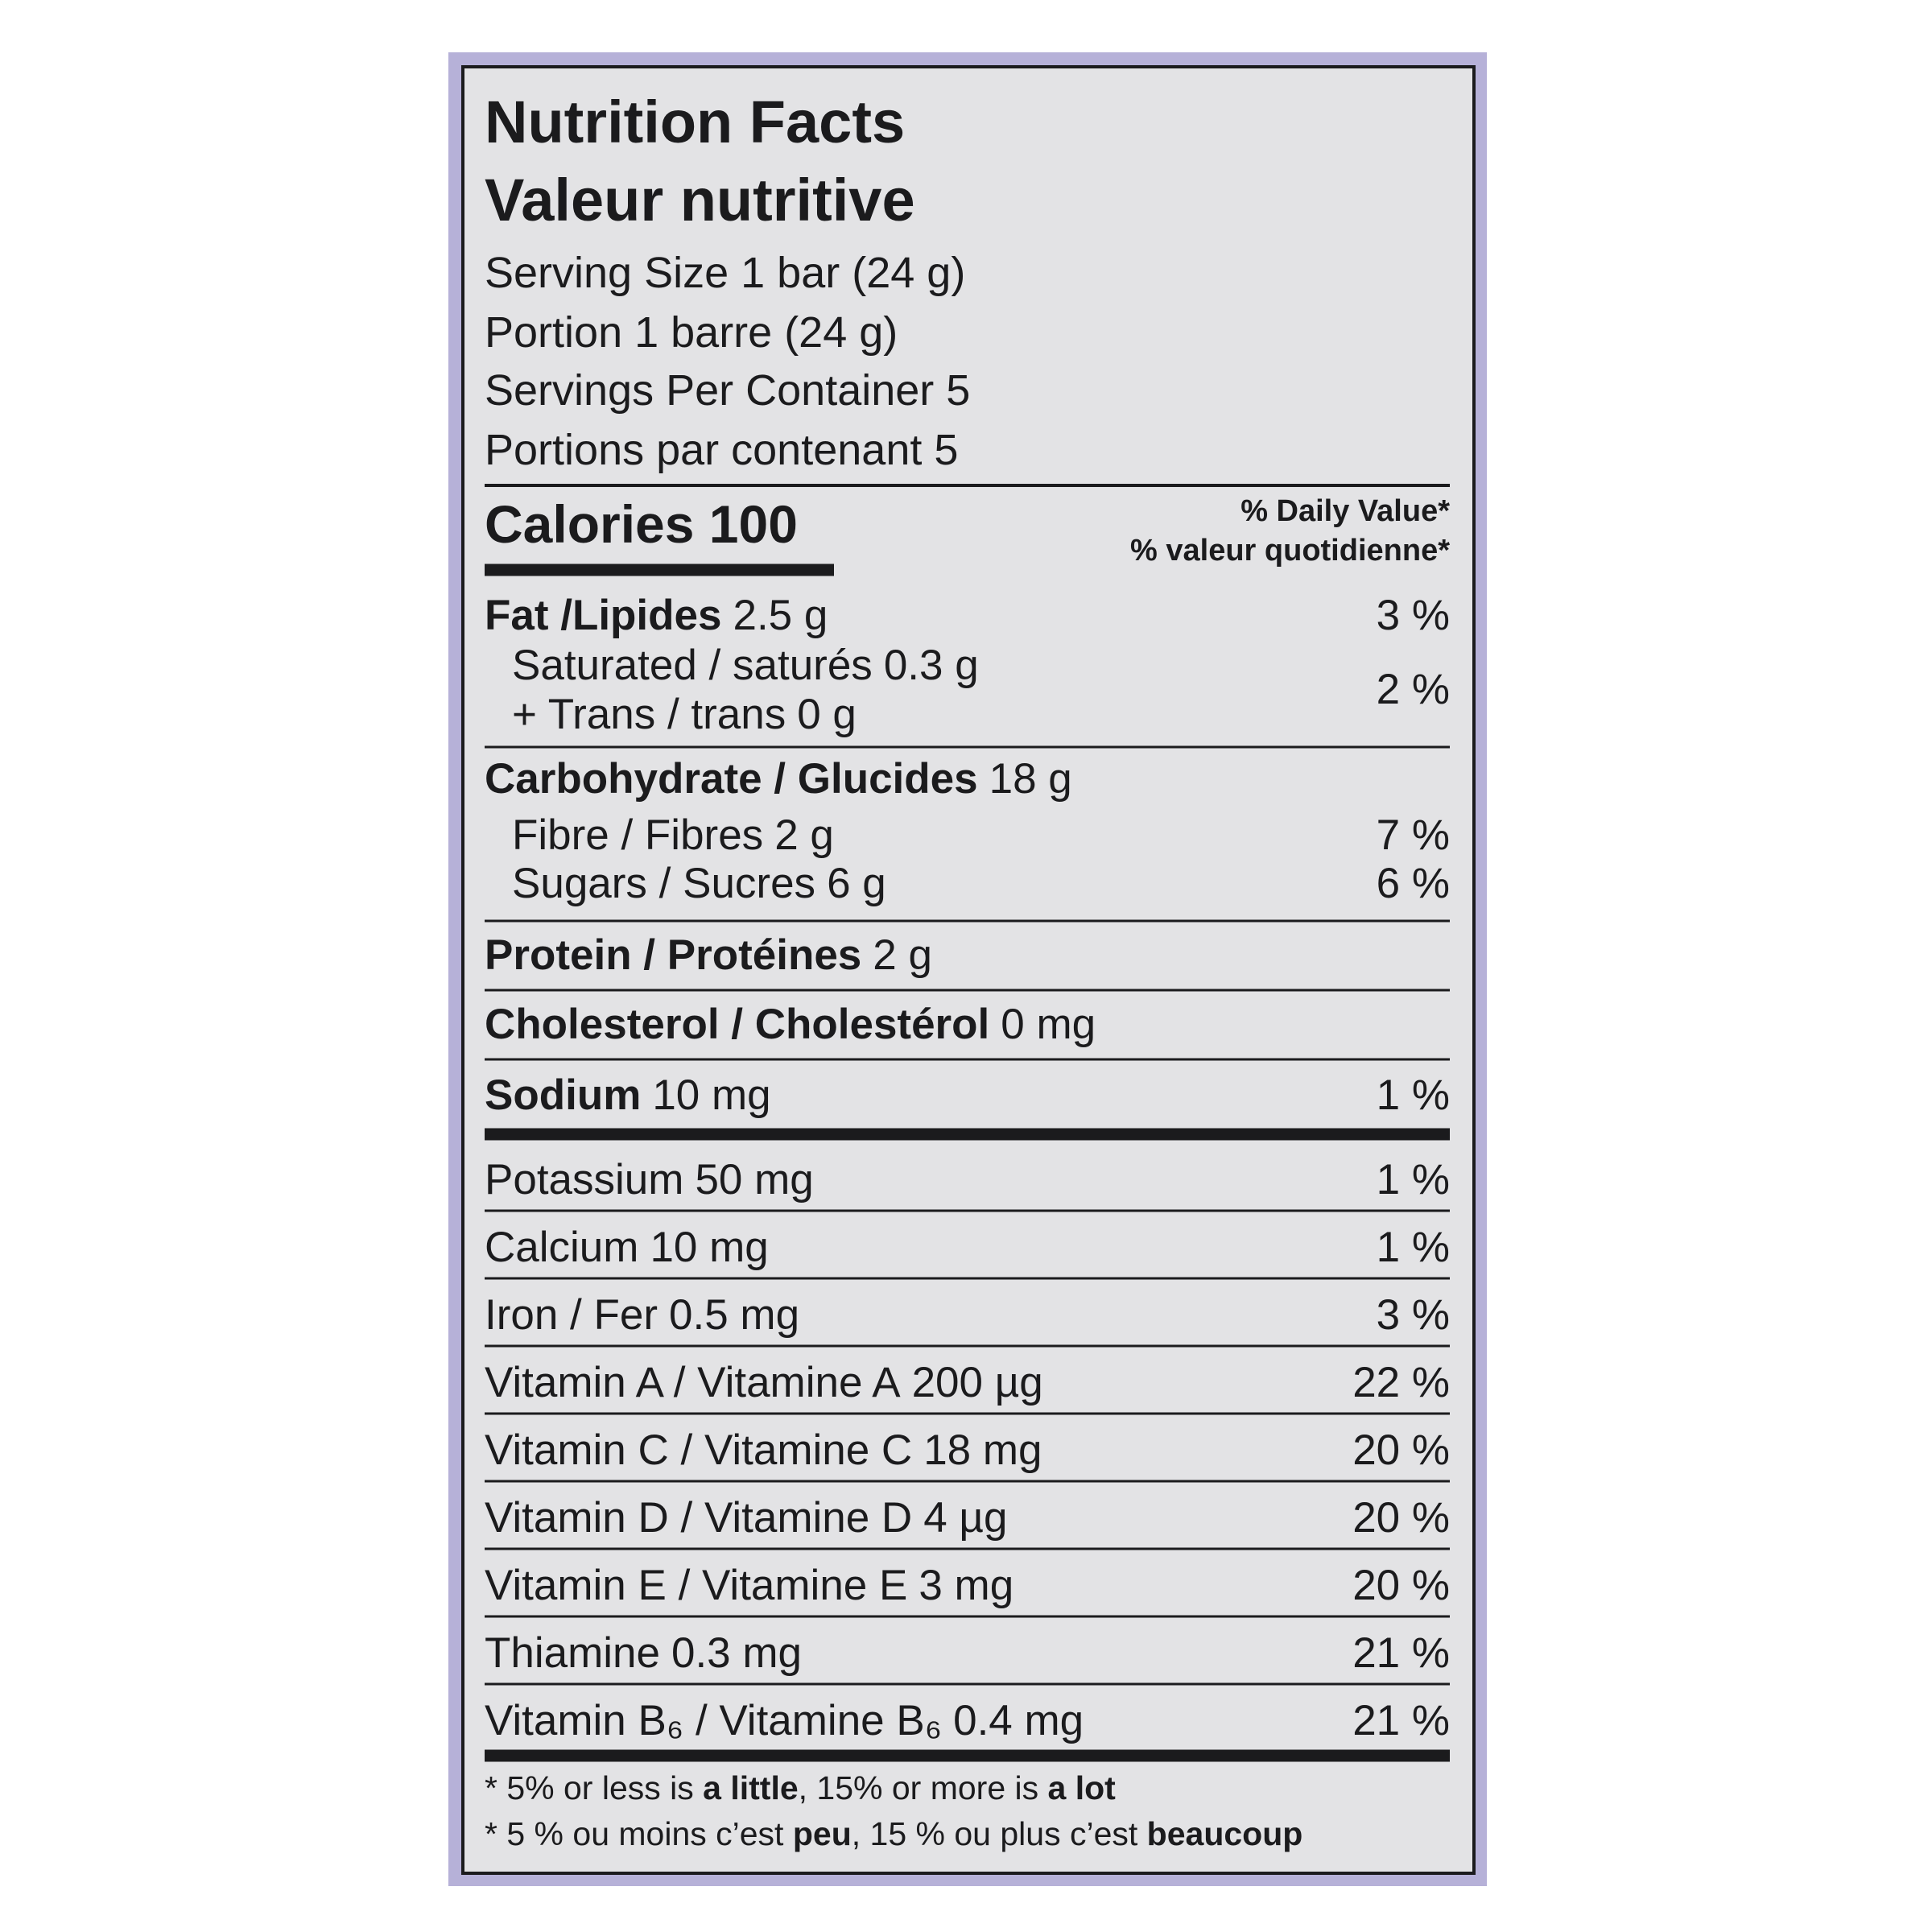 Image resolution: width=1932 pixels, height=1932 pixels. Describe the element at coordinates (700, 200) in the screenshot. I see `title: Valeur nutritive` at that location.